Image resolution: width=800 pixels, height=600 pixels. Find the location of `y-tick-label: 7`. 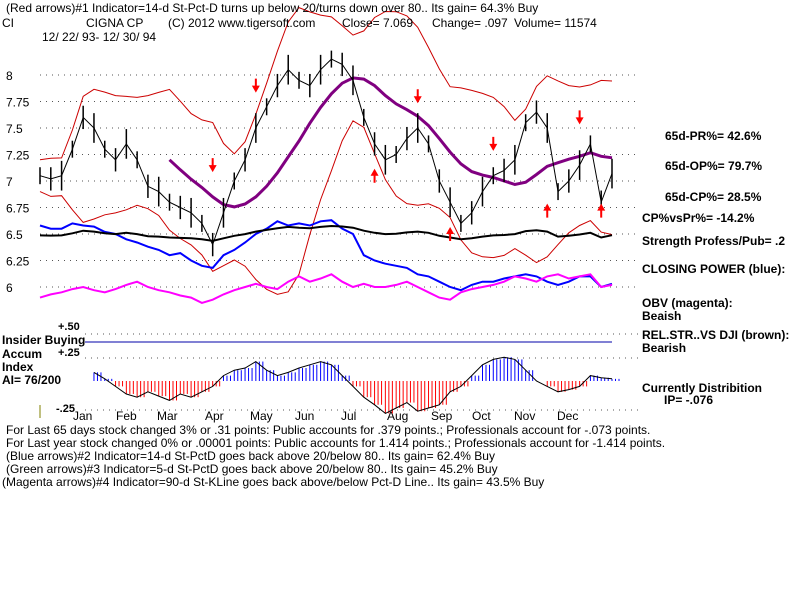

y-tick-label: 7 is located at coordinates (9, 182).